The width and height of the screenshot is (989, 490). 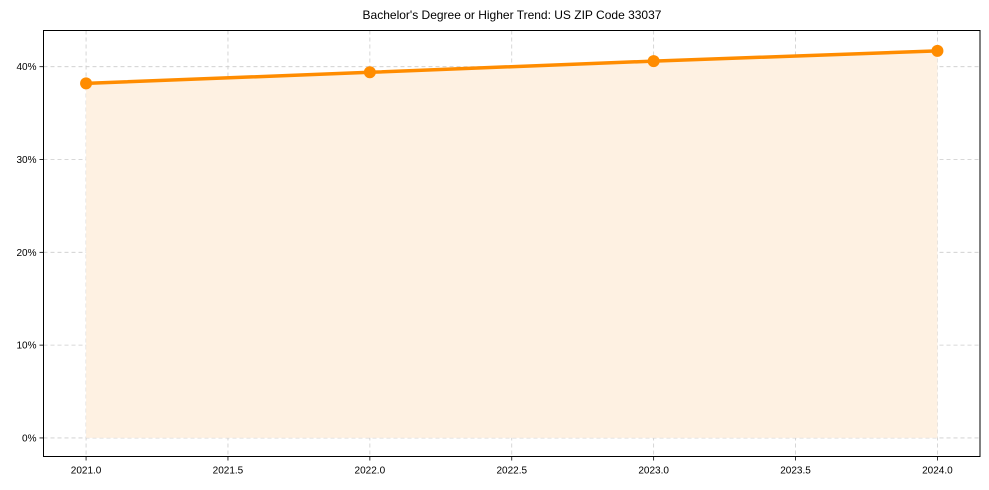 I want to click on x-tick-label: 2023.5, so click(x=795, y=471).